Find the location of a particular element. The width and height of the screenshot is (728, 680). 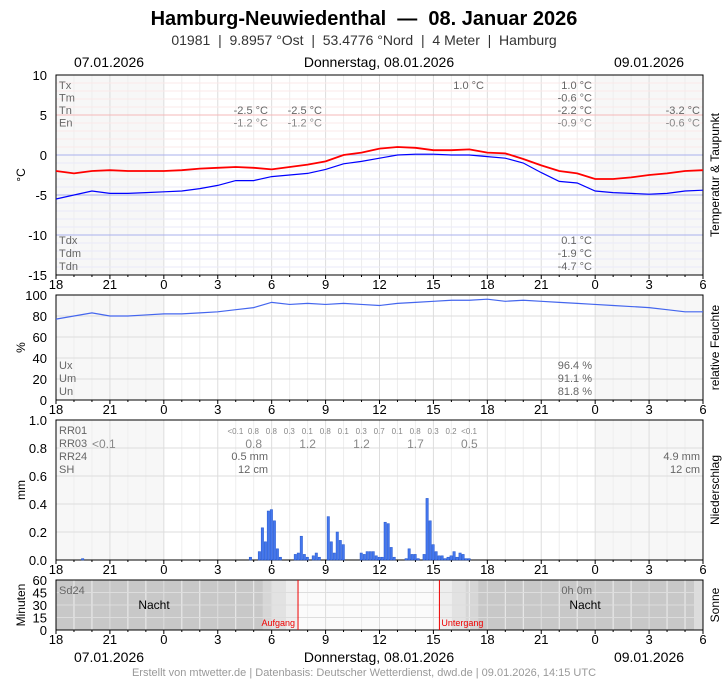

x-tick-label: 9 is located at coordinates (325, 569).